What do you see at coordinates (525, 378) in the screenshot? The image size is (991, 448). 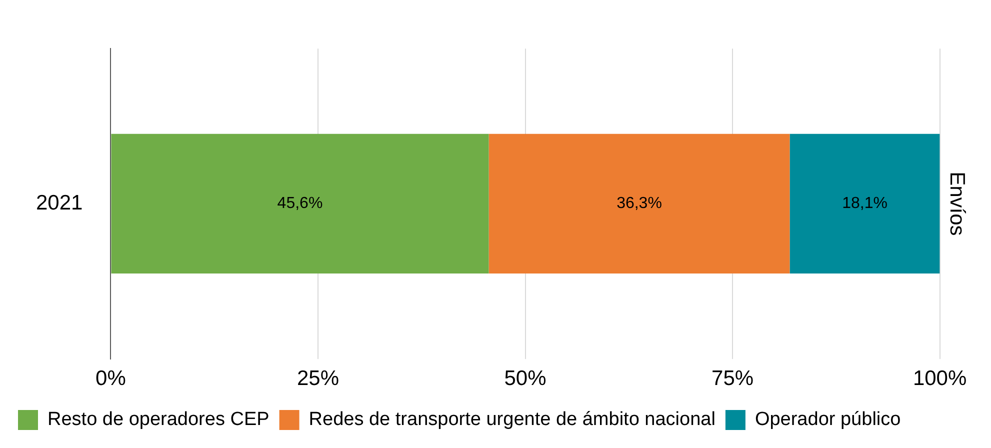 I see `x-tick-label: 50%` at bounding box center [525, 378].